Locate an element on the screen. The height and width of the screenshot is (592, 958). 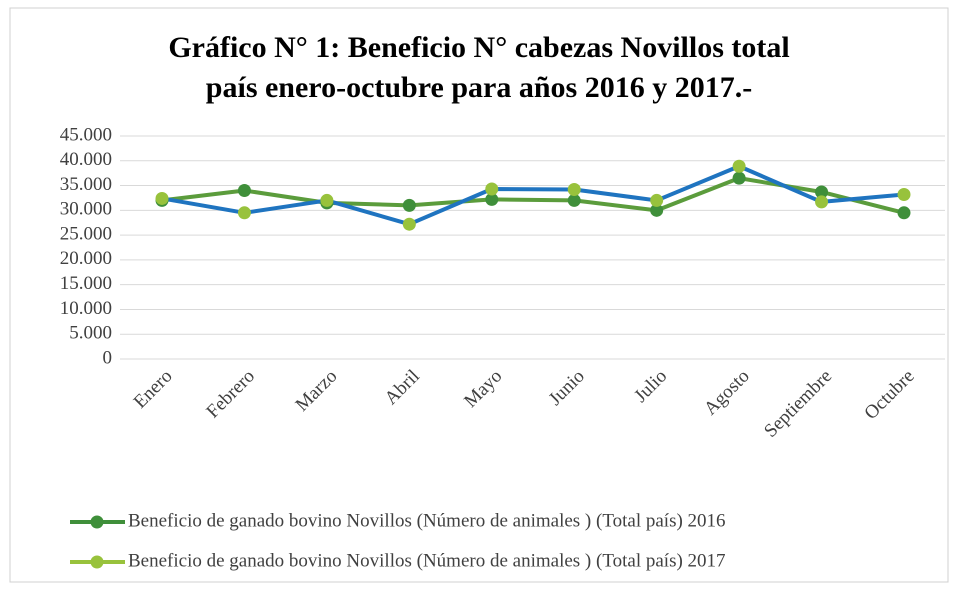
y-tick-label: 10.000 is located at coordinates (86, 308).